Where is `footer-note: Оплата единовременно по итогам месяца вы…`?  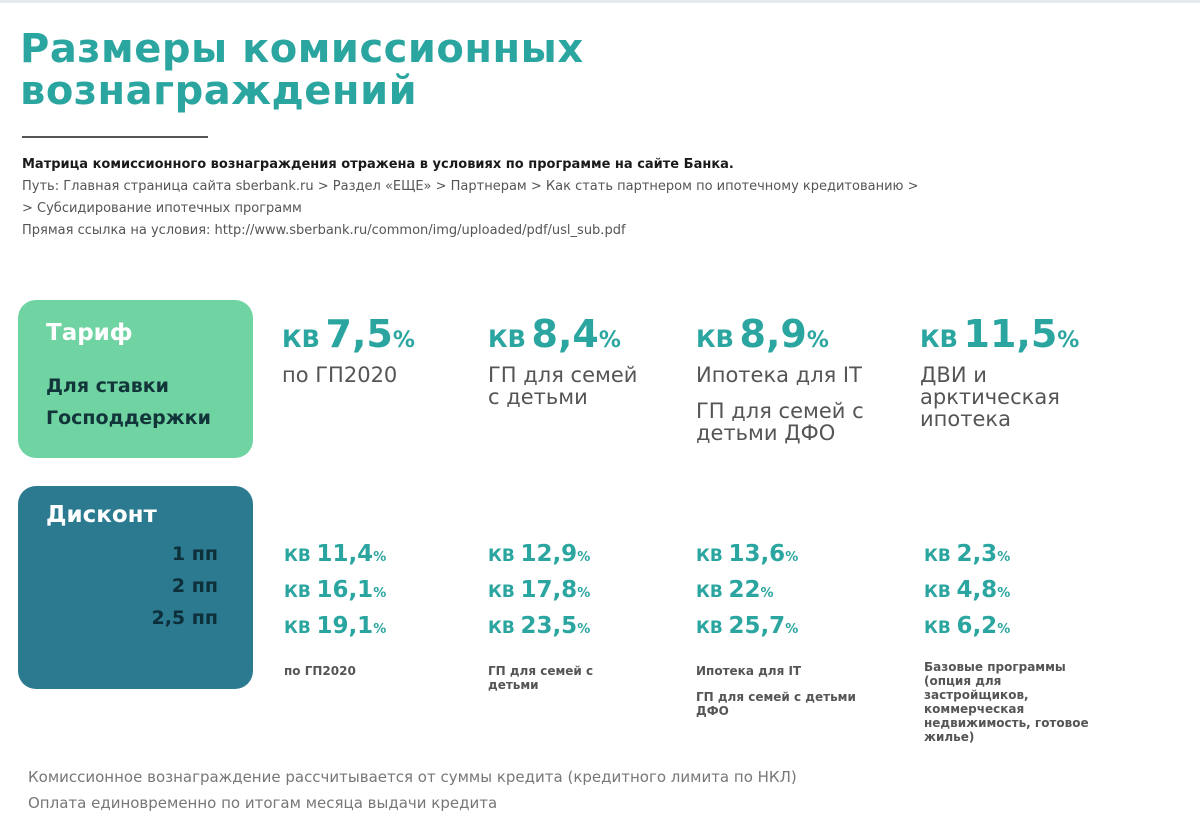
footer-note: Оплата единовременно по итогам месяца вы… is located at coordinates (263, 803).